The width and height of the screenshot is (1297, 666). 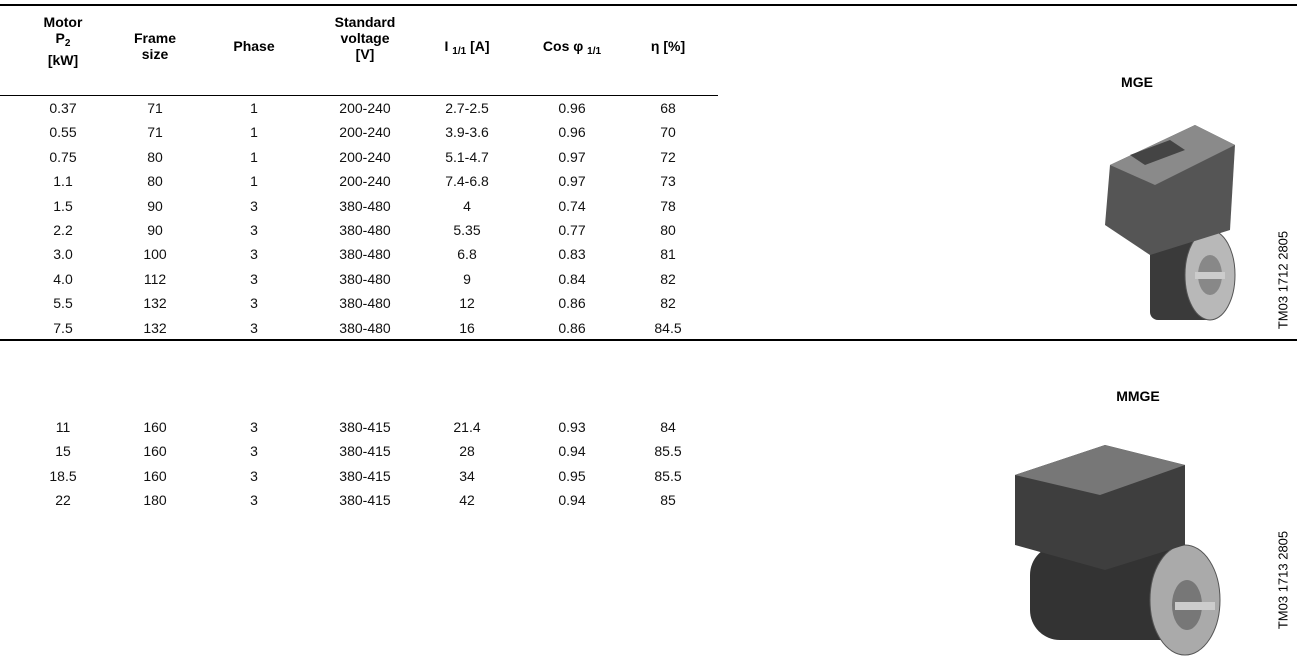 I want to click on header-text: Cos φ, so click(x=565, y=46).